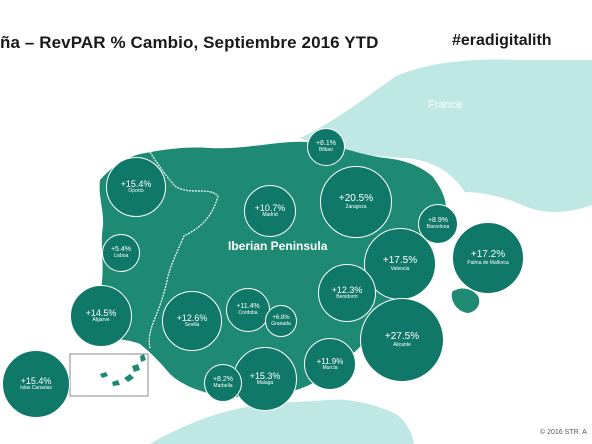  I want to click on market-lisboa: +5.4% Lisboa, so click(121, 253).